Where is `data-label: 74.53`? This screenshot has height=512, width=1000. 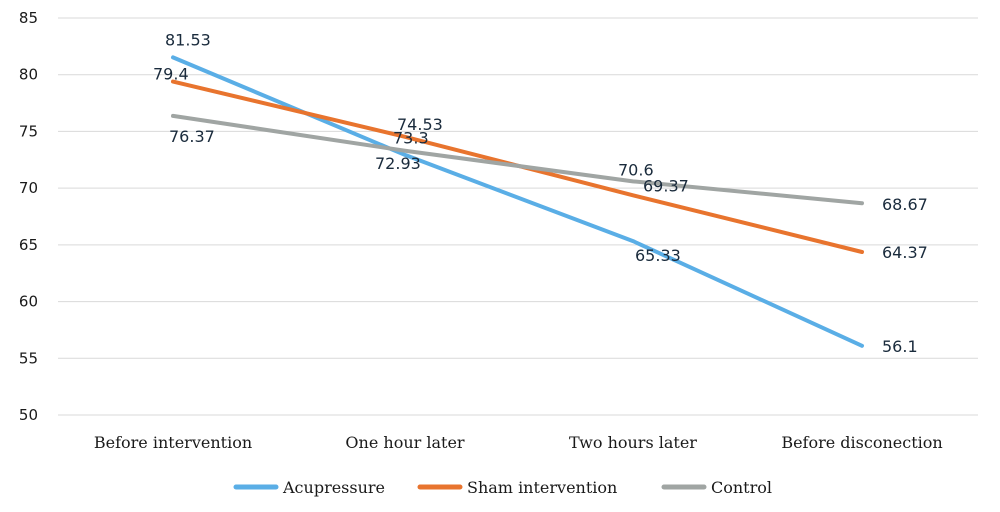 data-label: 74.53 is located at coordinates (420, 124).